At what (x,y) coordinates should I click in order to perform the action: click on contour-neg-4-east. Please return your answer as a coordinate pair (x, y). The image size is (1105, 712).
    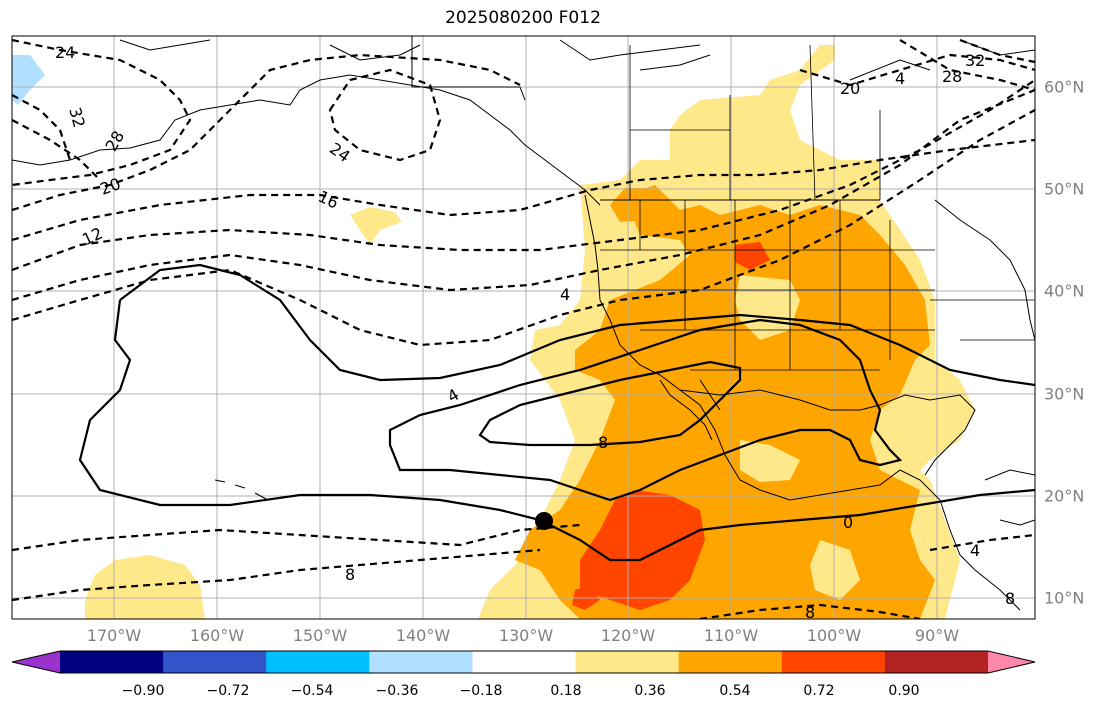
    Looking at the image, I should click on (982, 542).